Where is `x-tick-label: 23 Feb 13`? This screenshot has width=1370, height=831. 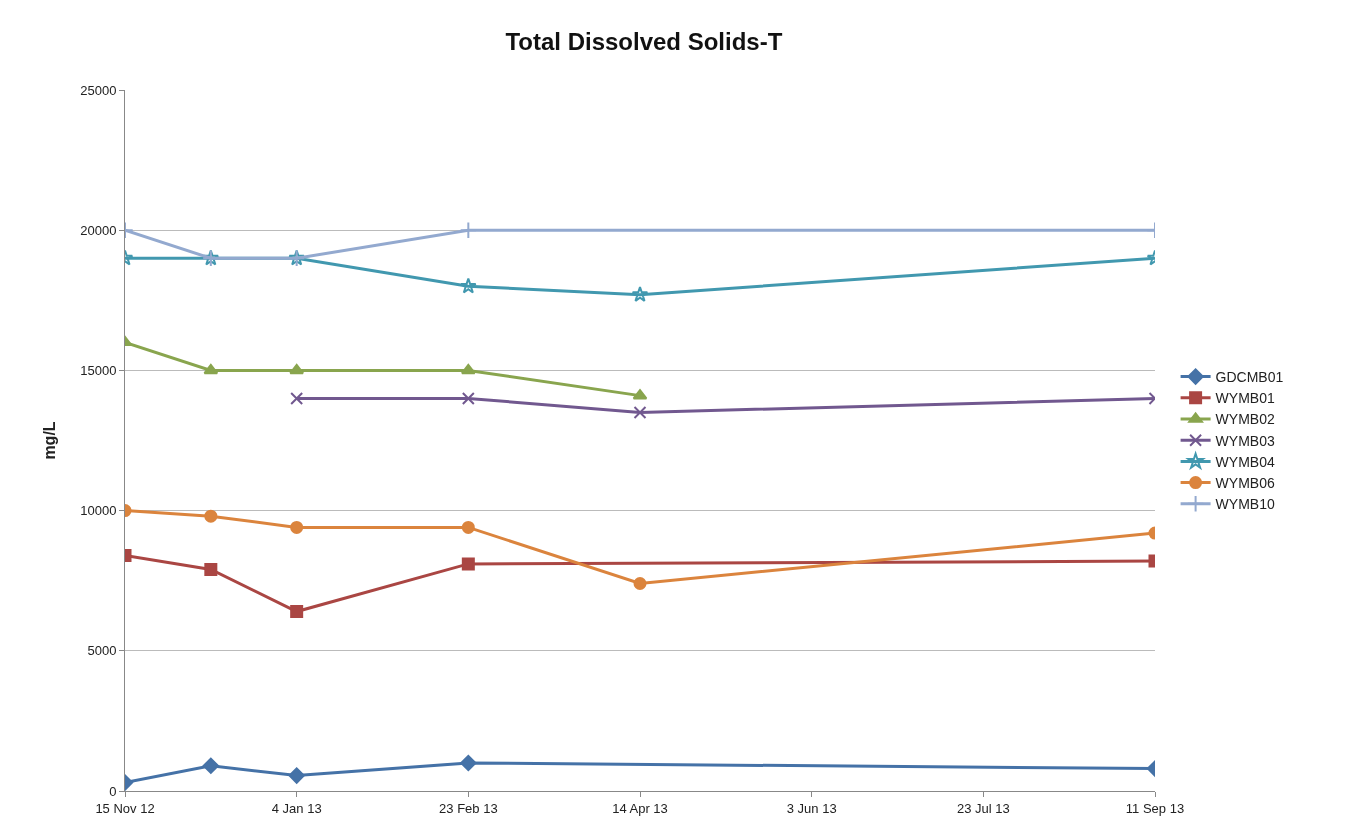
x-tick-label: 23 Feb 13 is located at coordinates (468, 808).